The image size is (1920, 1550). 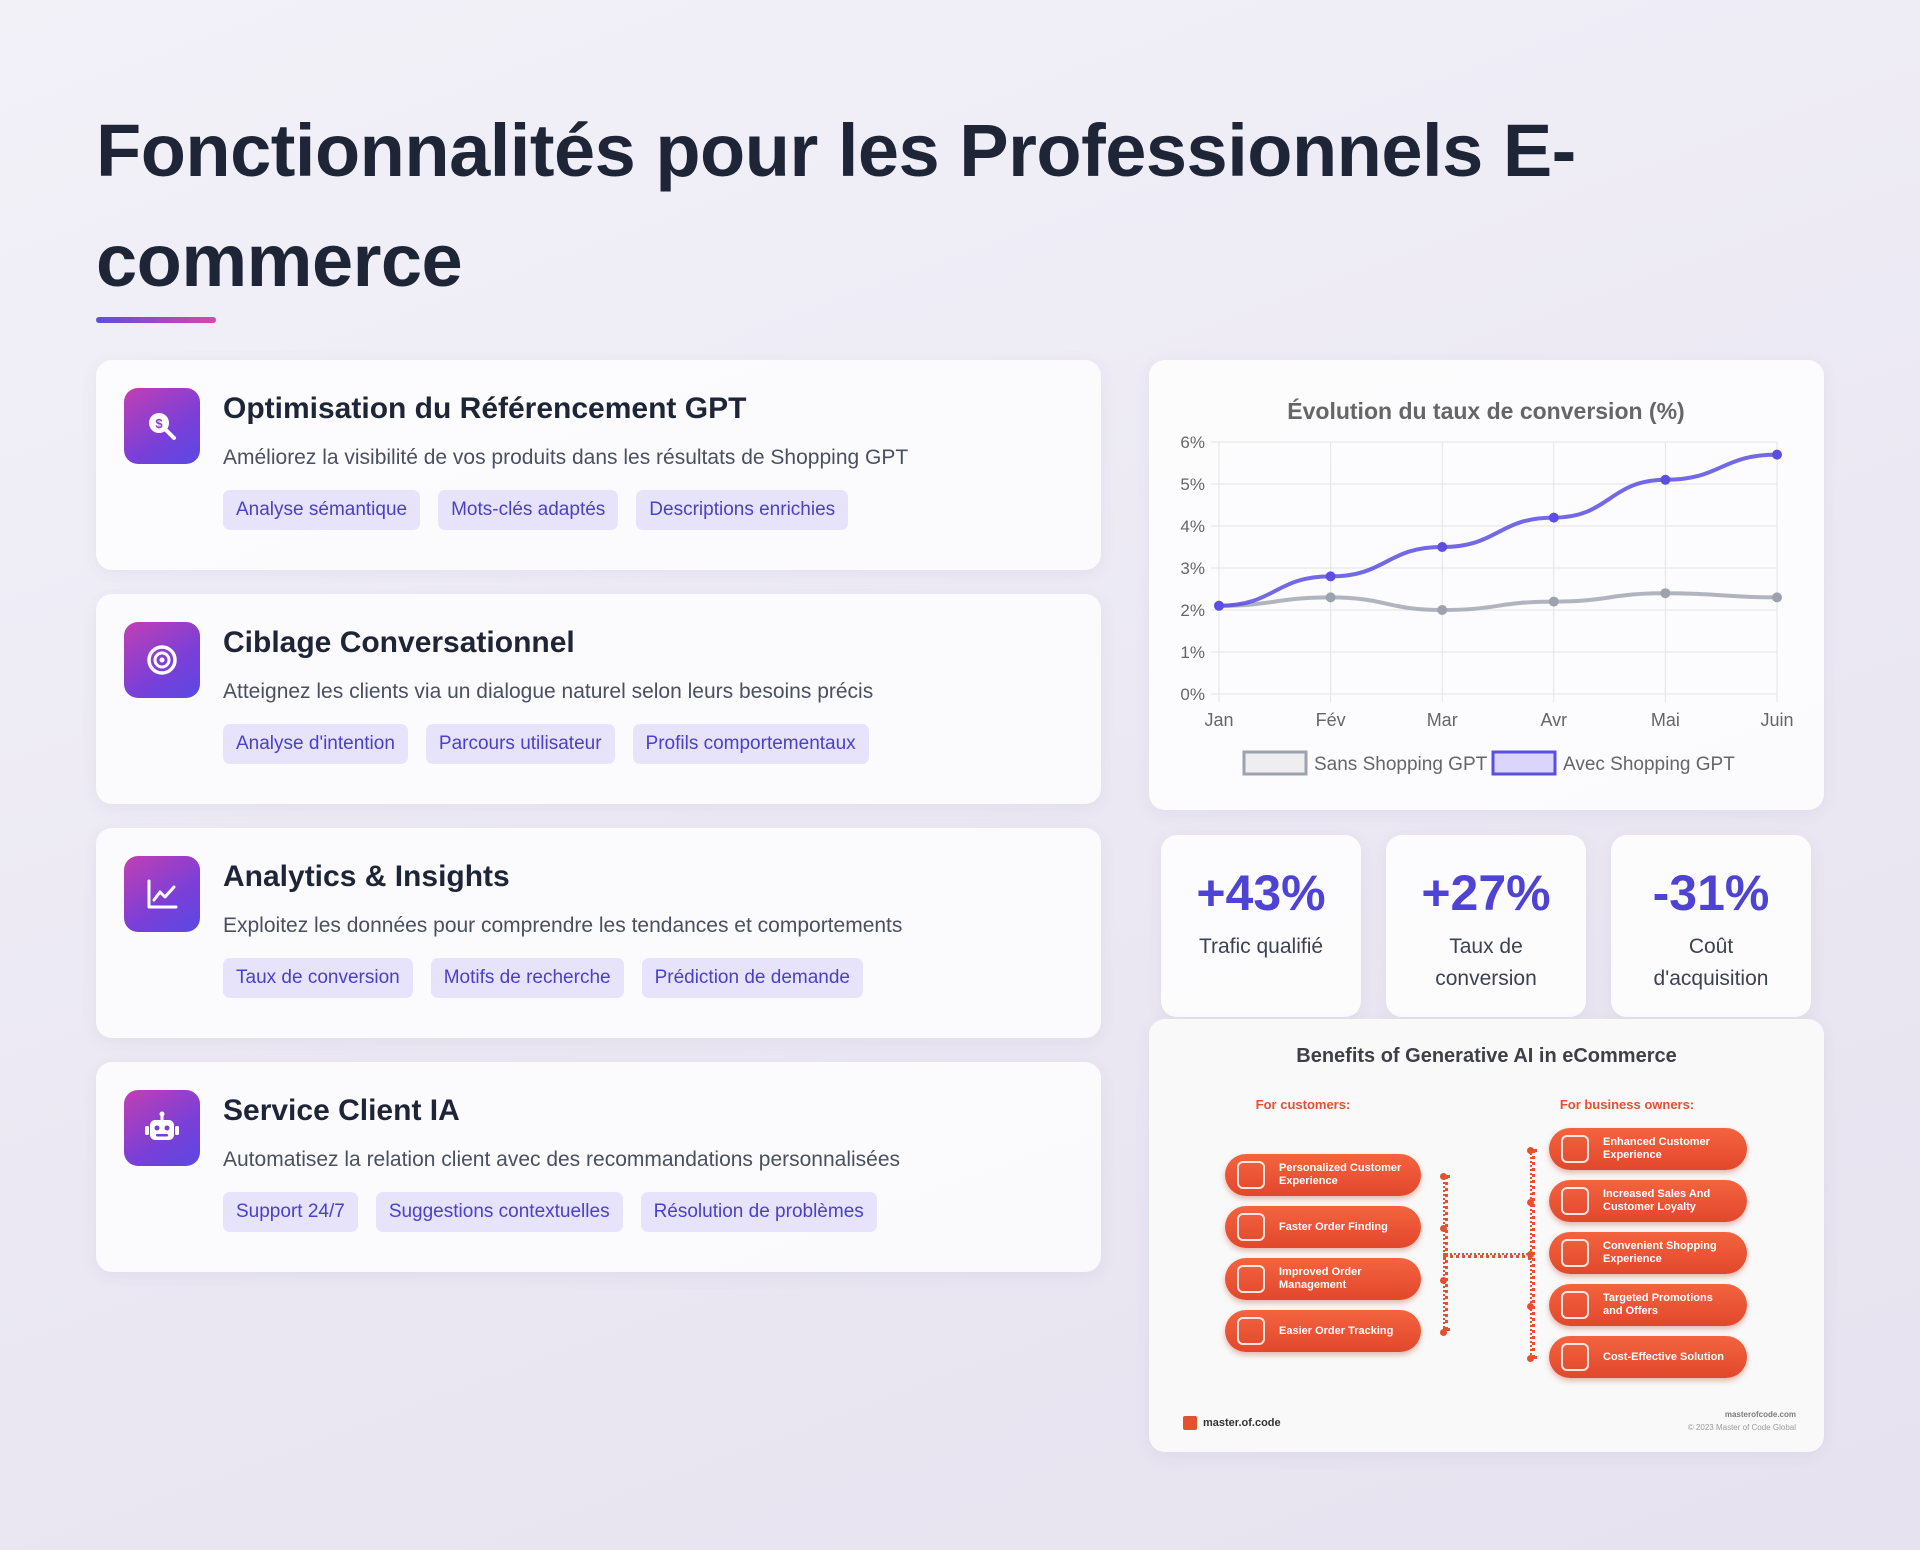 What do you see at coordinates (1649, 764) in the screenshot?
I see `legend-label: Avec Shopping GPT` at bounding box center [1649, 764].